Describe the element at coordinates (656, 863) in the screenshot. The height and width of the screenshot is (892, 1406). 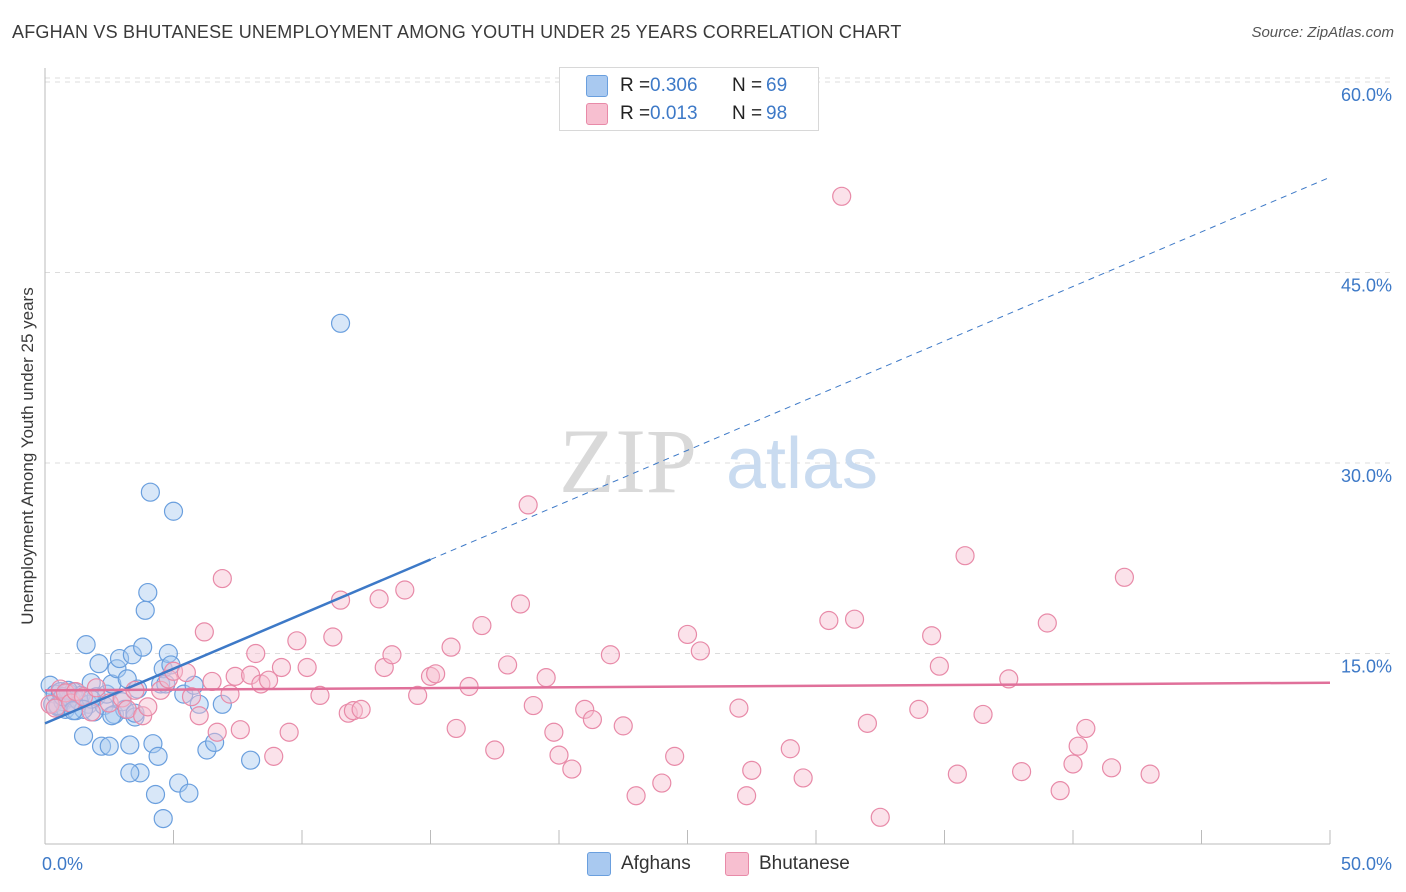
I see `legend-label-afghans: Afghans` at that location.